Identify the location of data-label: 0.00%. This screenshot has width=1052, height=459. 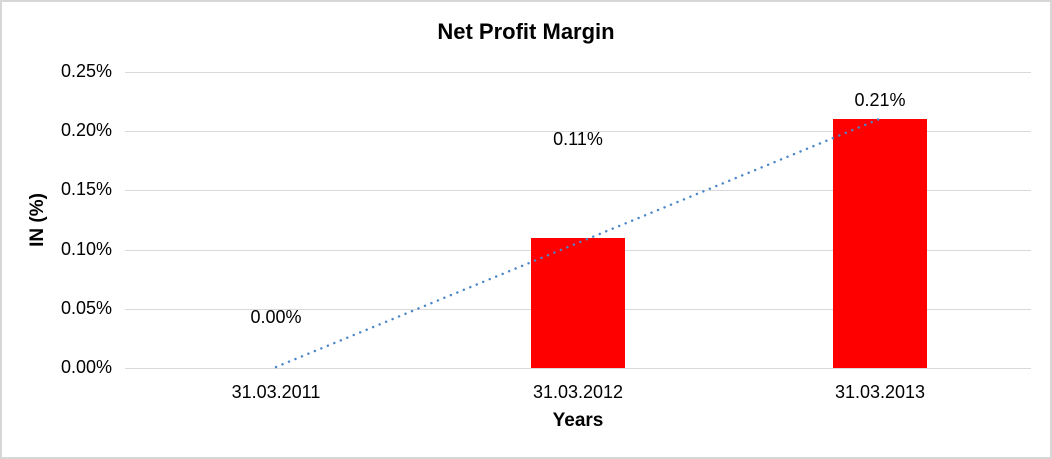
(276, 317).